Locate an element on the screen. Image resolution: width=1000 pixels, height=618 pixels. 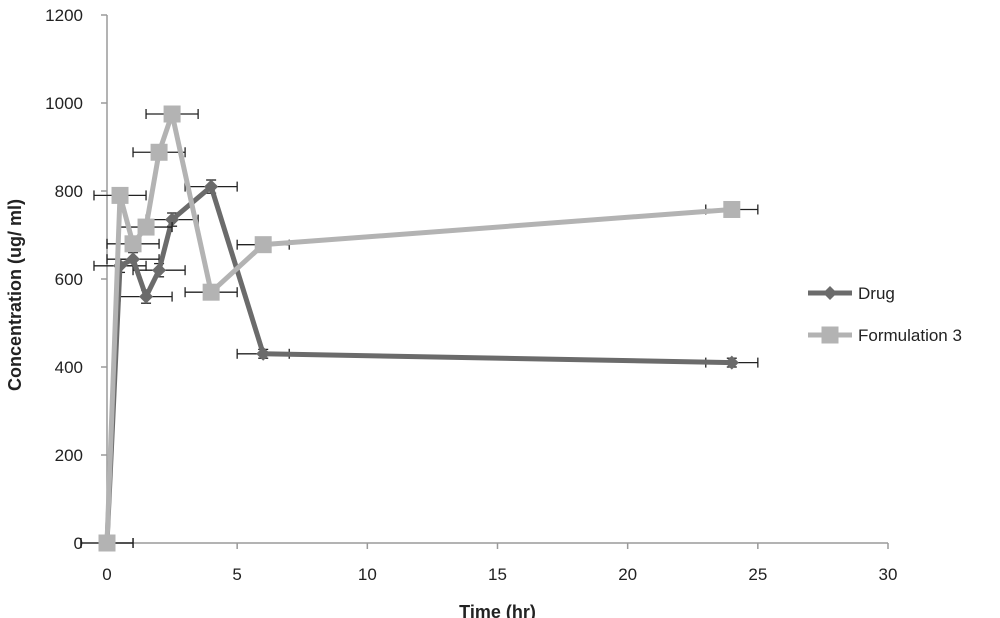
x-tick-label: 25 is located at coordinates (757, 574).